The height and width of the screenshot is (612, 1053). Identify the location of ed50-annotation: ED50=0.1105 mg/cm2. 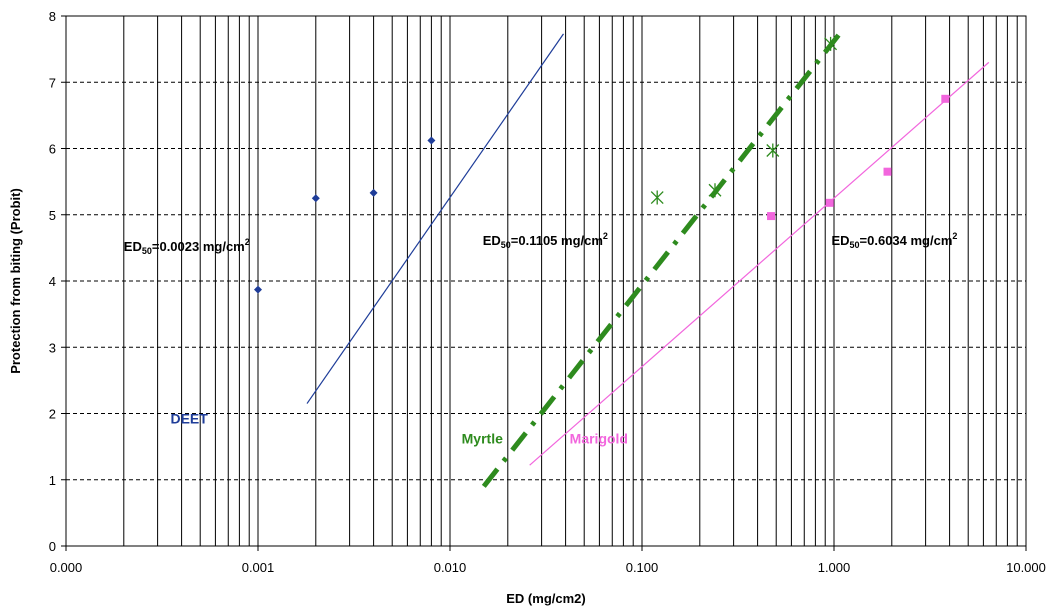
(545, 240).